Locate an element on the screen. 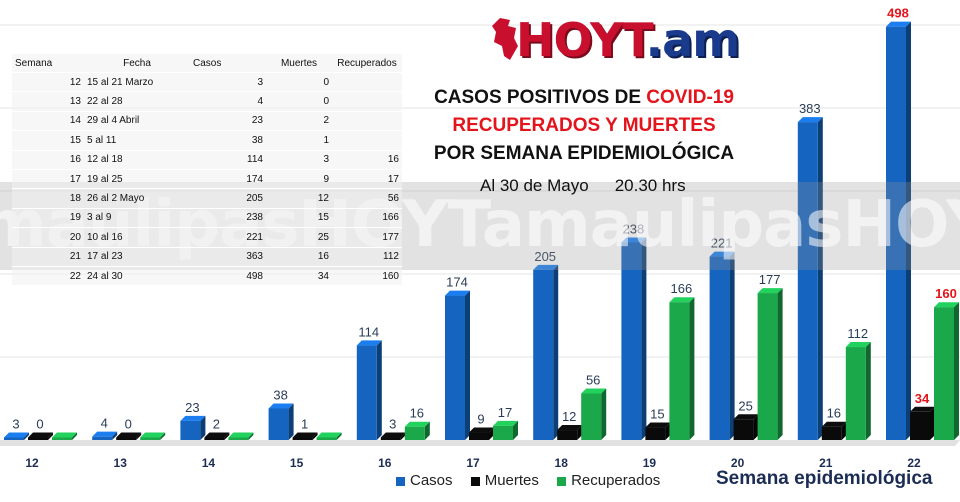 This screenshot has height=502, width=960. table-cell: 24 al 30 is located at coordinates (137, 275).